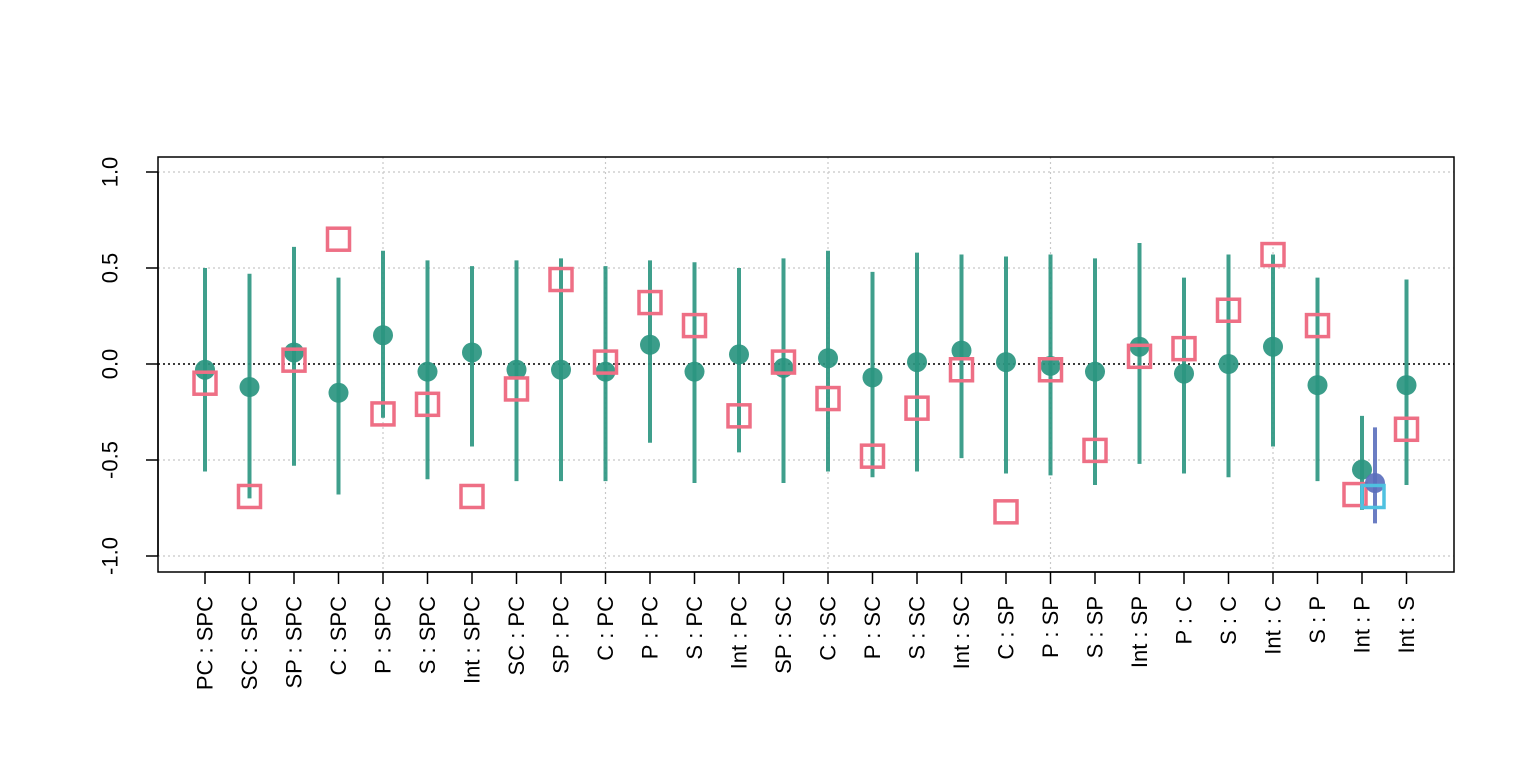 The image size is (1536, 768). What do you see at coordinates (783, 635) in the screenshot?
I see `x-tick-label-13: SP : SC` at bounding box center [783, 635].